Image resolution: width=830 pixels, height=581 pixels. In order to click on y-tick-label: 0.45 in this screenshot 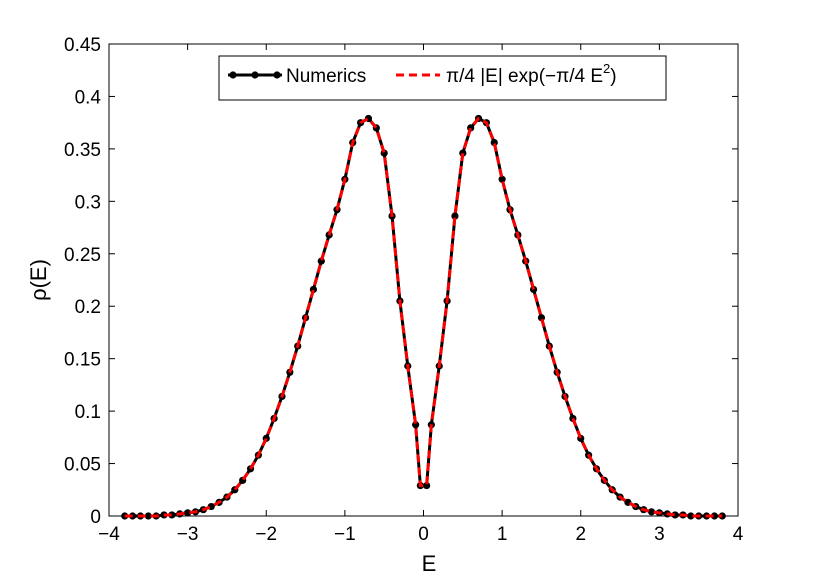, I will do `click(82, 45)`.